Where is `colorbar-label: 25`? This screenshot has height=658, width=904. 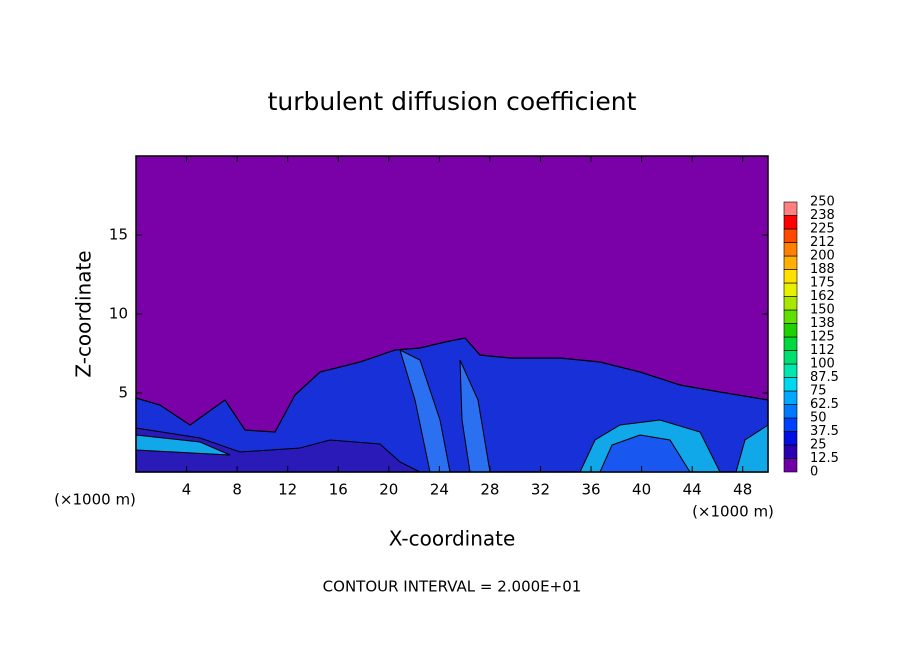 colorbar-label: 25 is located at coordinates (818, 445).